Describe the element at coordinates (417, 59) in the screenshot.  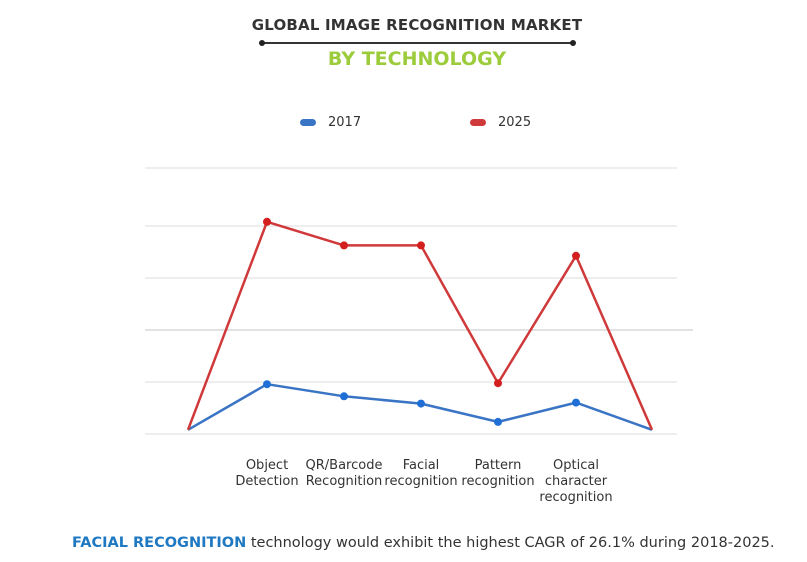
I see `chart-subtitle: BY TECHNOLOGY` at that location.